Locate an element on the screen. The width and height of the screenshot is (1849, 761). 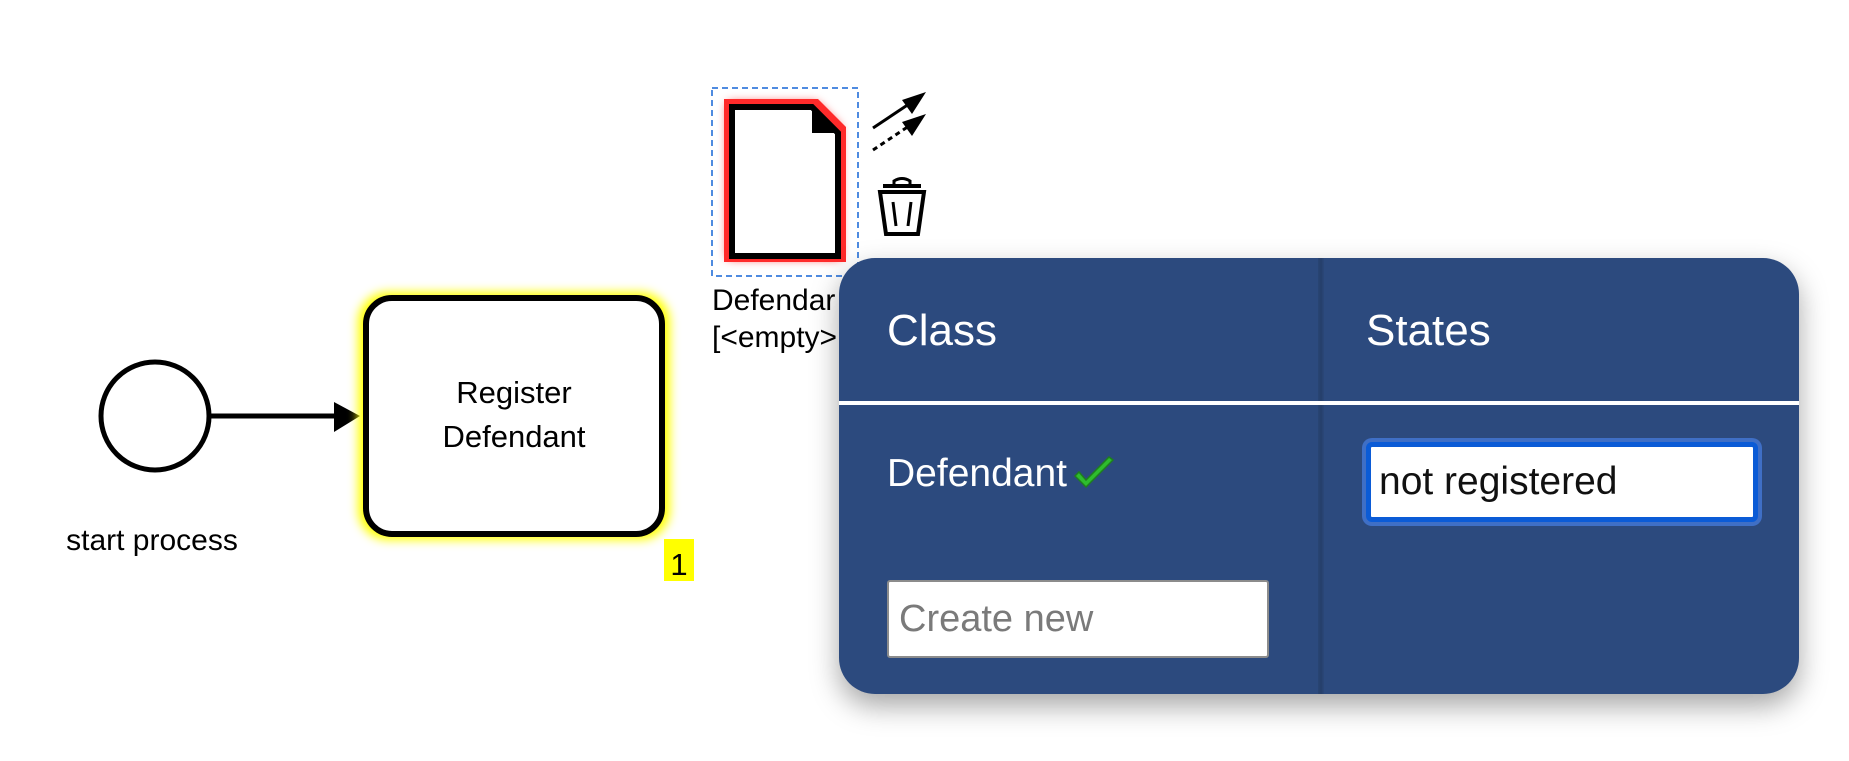
start-event is located at coordinates (155, 416).